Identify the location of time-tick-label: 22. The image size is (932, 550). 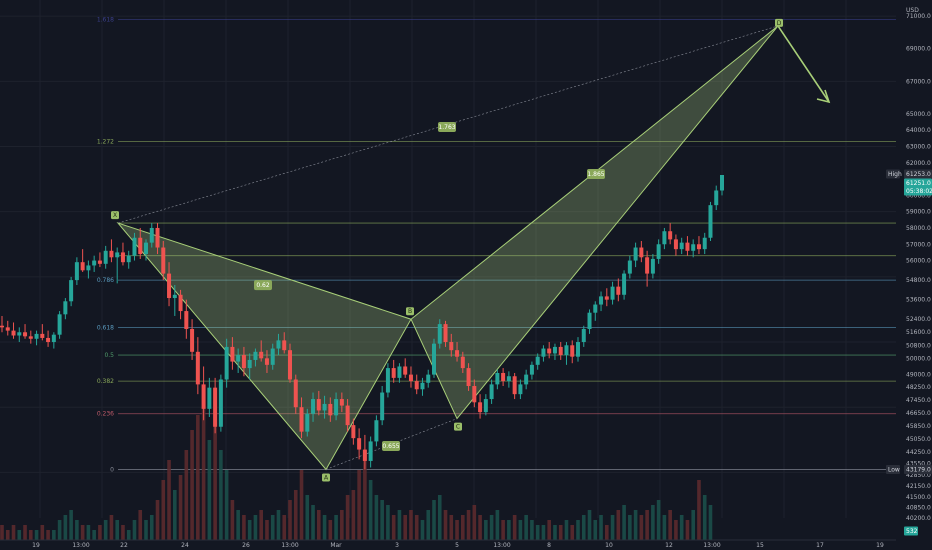
(124, 545).